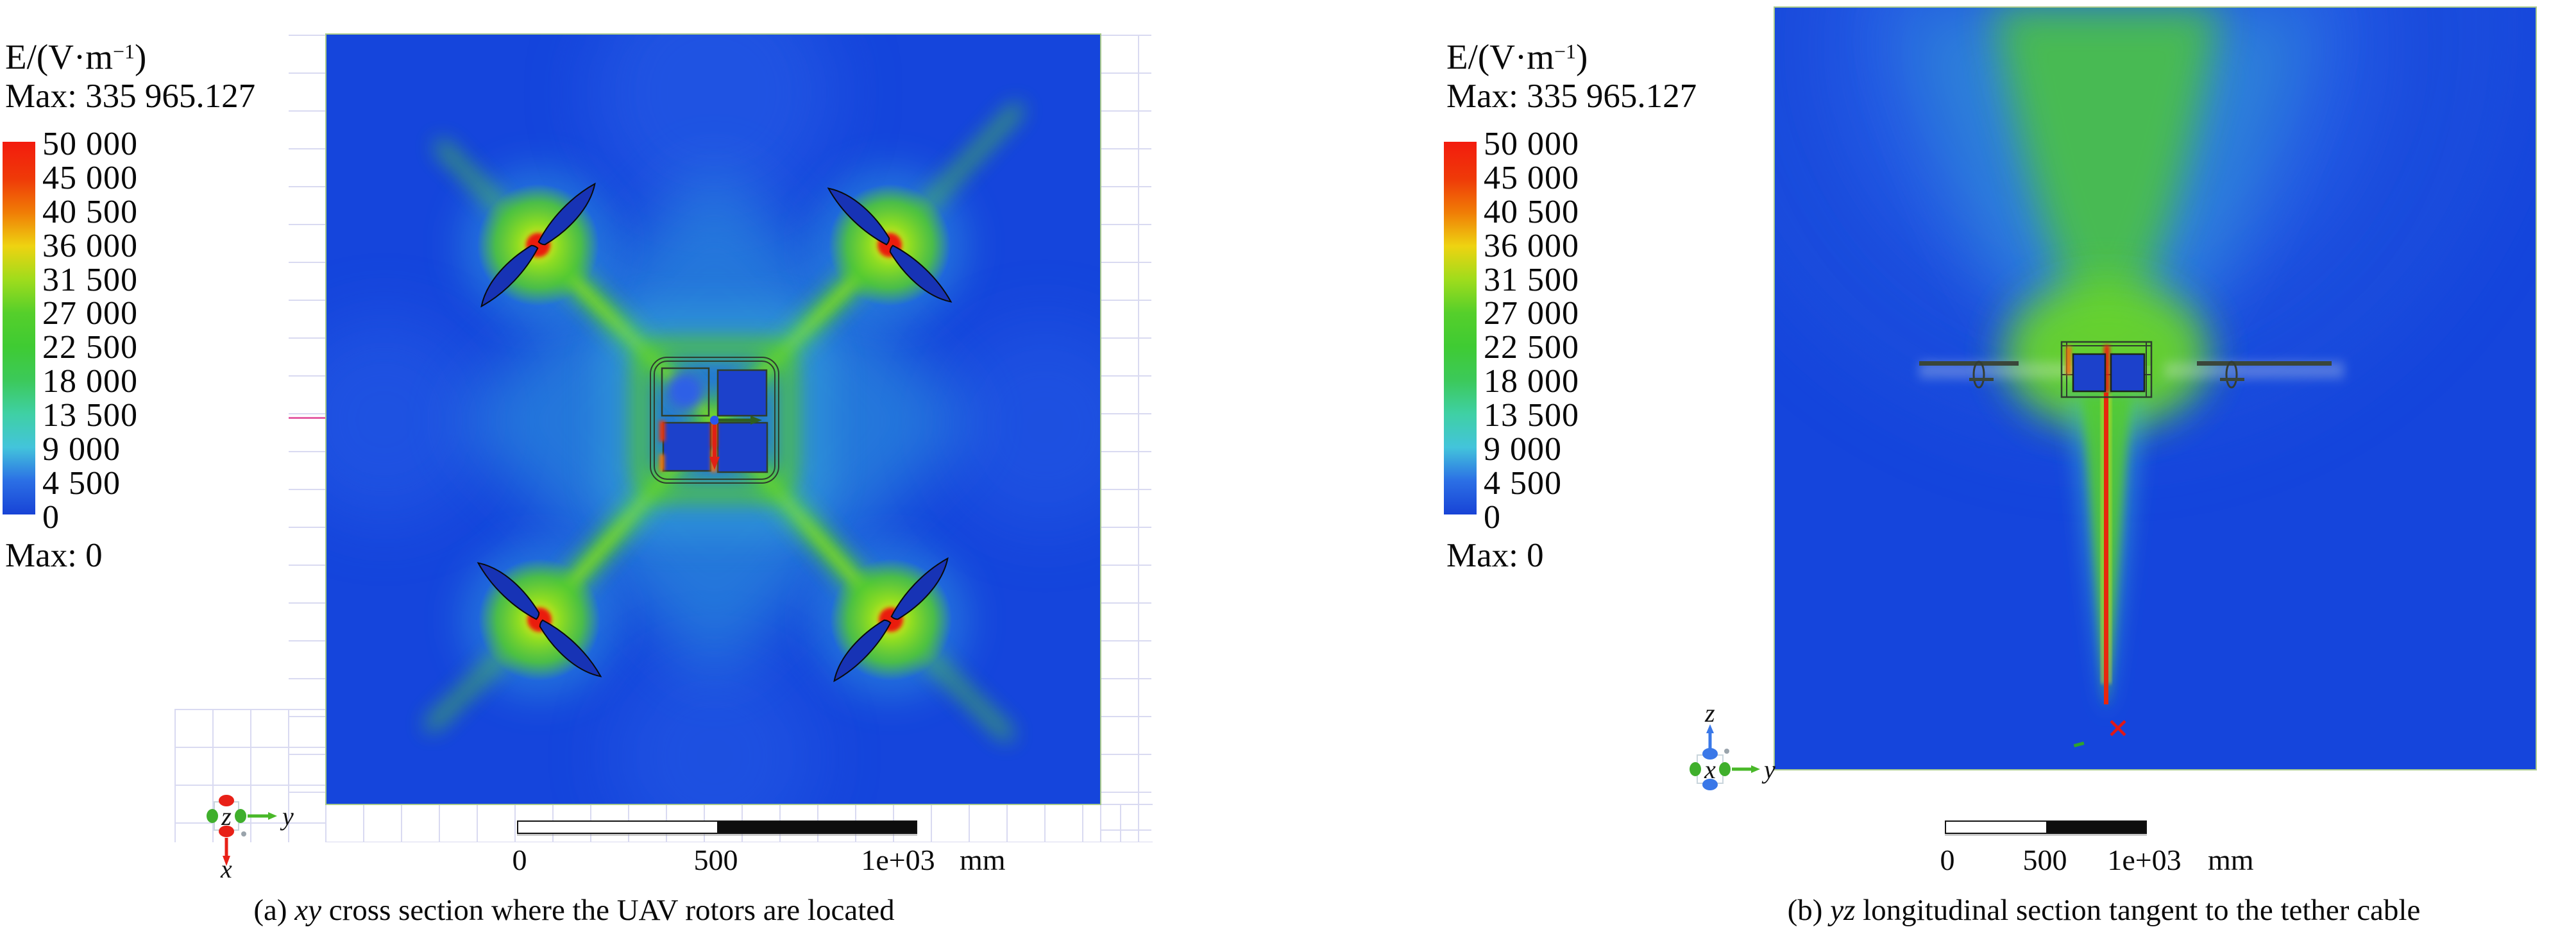 This screenshot has width=2576, height=943. I want to click on legend-max-a: Max: 335 965.127, so click(130, 96).